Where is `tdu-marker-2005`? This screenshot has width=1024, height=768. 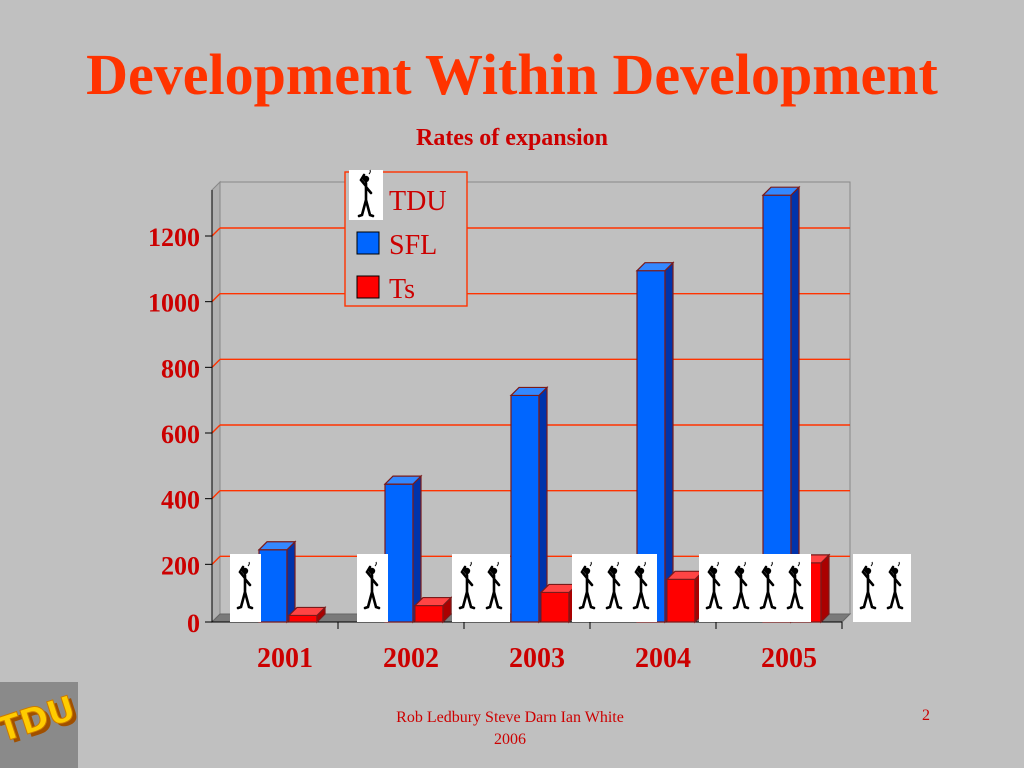
tdu-marker-2005 is located at coordinates (755, 588).